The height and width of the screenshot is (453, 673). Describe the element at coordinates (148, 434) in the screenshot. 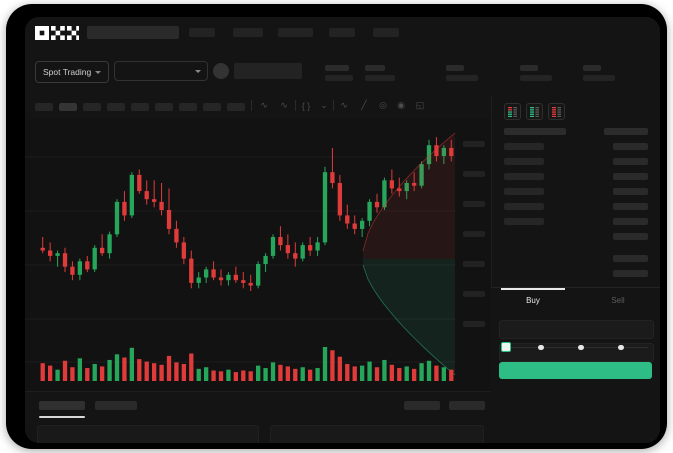

I see `bottom-card-left` at that location.